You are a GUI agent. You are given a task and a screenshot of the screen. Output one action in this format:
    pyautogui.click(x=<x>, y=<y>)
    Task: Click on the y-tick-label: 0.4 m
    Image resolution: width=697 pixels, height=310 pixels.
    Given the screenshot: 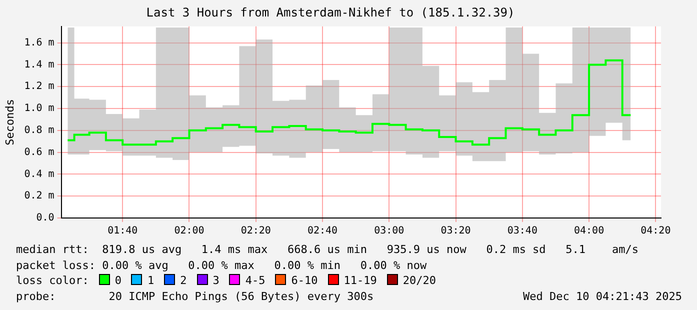 What is the action you would take?
    pyautogui.click(x=39, y=174)
    